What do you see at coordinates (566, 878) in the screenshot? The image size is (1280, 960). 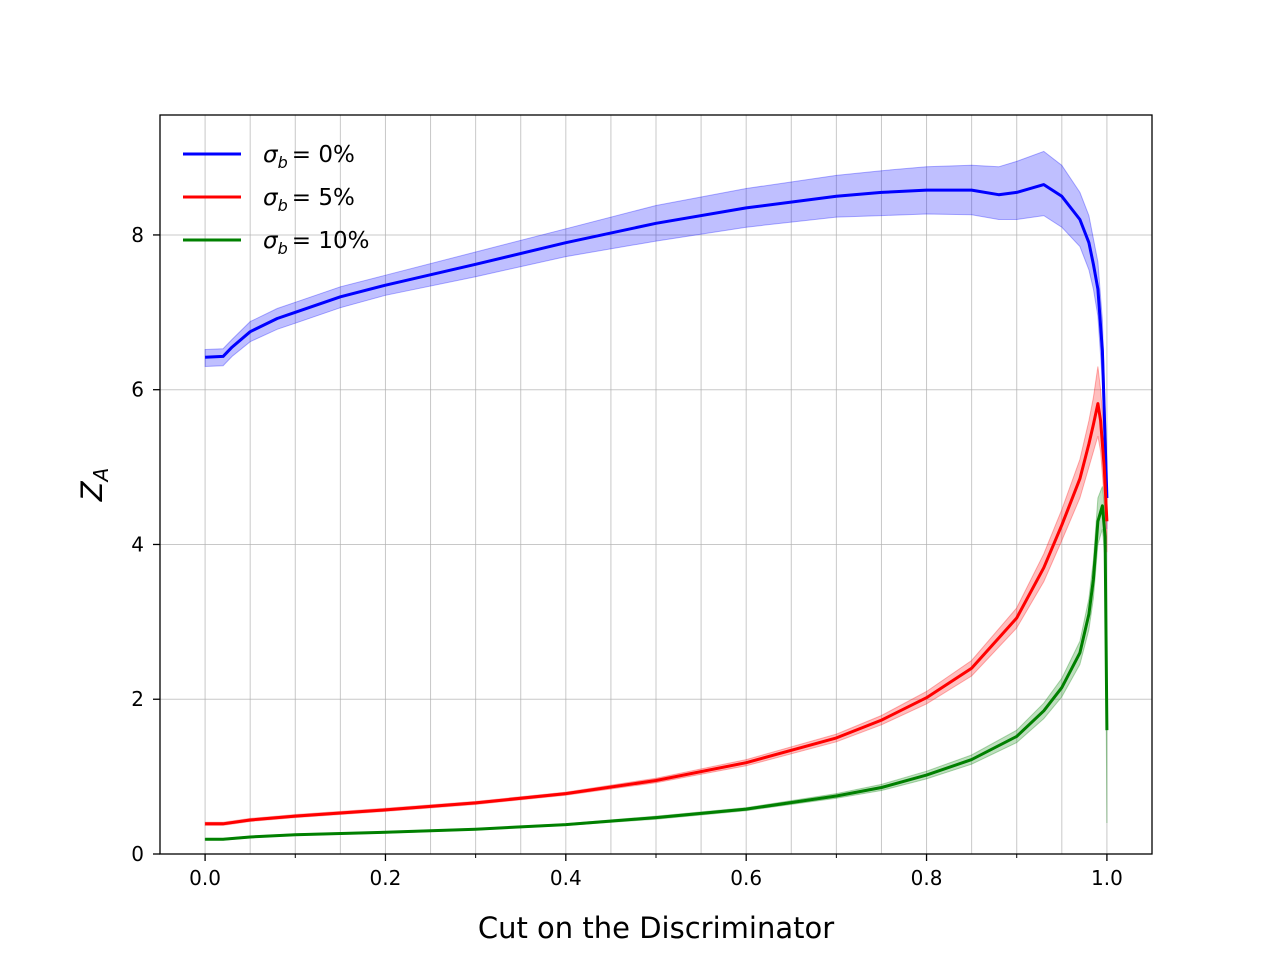 I see `x-tick-label-2: 0.4` at bounding box center [566, 878].